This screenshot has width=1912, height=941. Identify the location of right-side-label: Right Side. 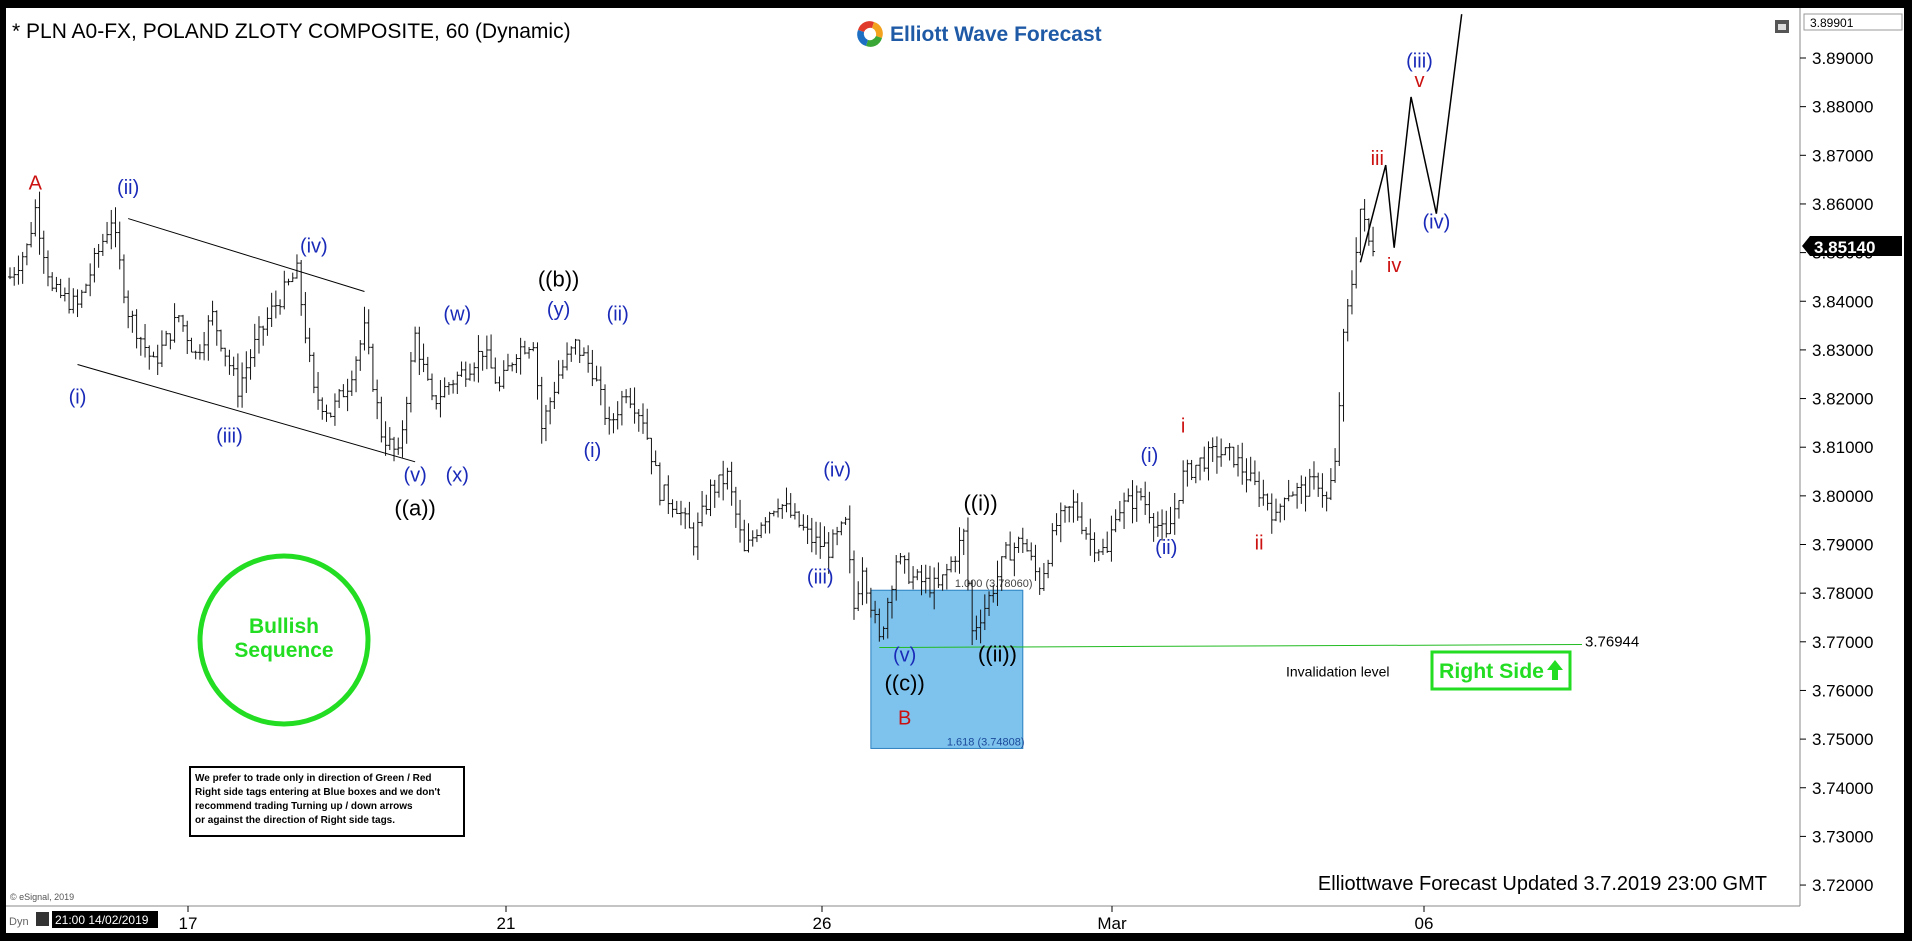
(1491, 671).